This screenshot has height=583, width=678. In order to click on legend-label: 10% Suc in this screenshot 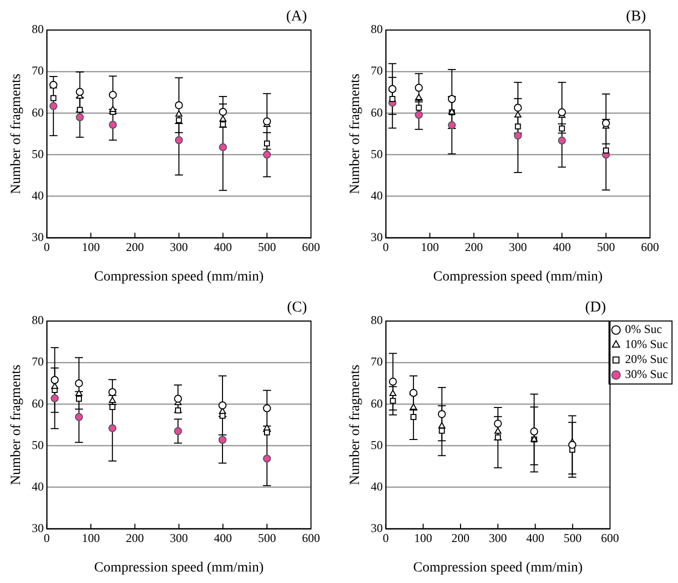, I will do `click(646, 344)`.